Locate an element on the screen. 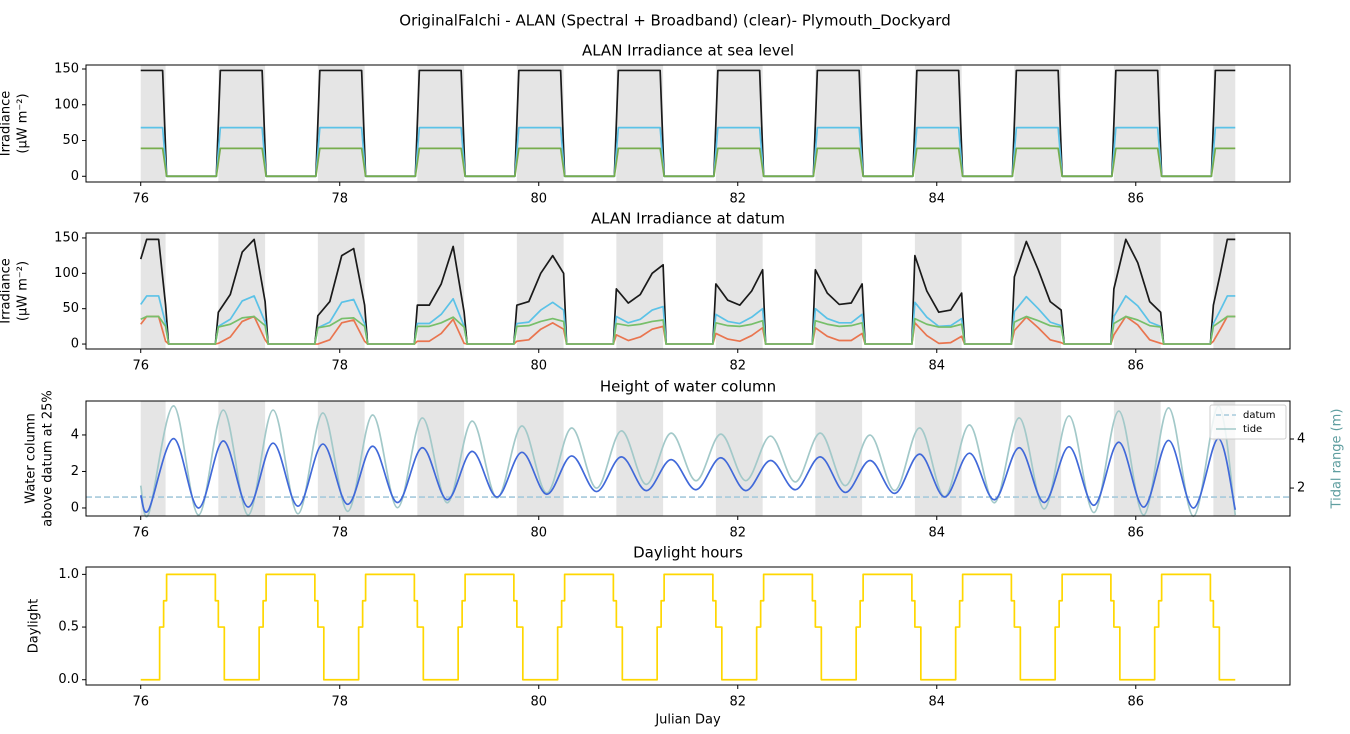  y-tick-label: 1.0 is located at coordinates (68, 574).